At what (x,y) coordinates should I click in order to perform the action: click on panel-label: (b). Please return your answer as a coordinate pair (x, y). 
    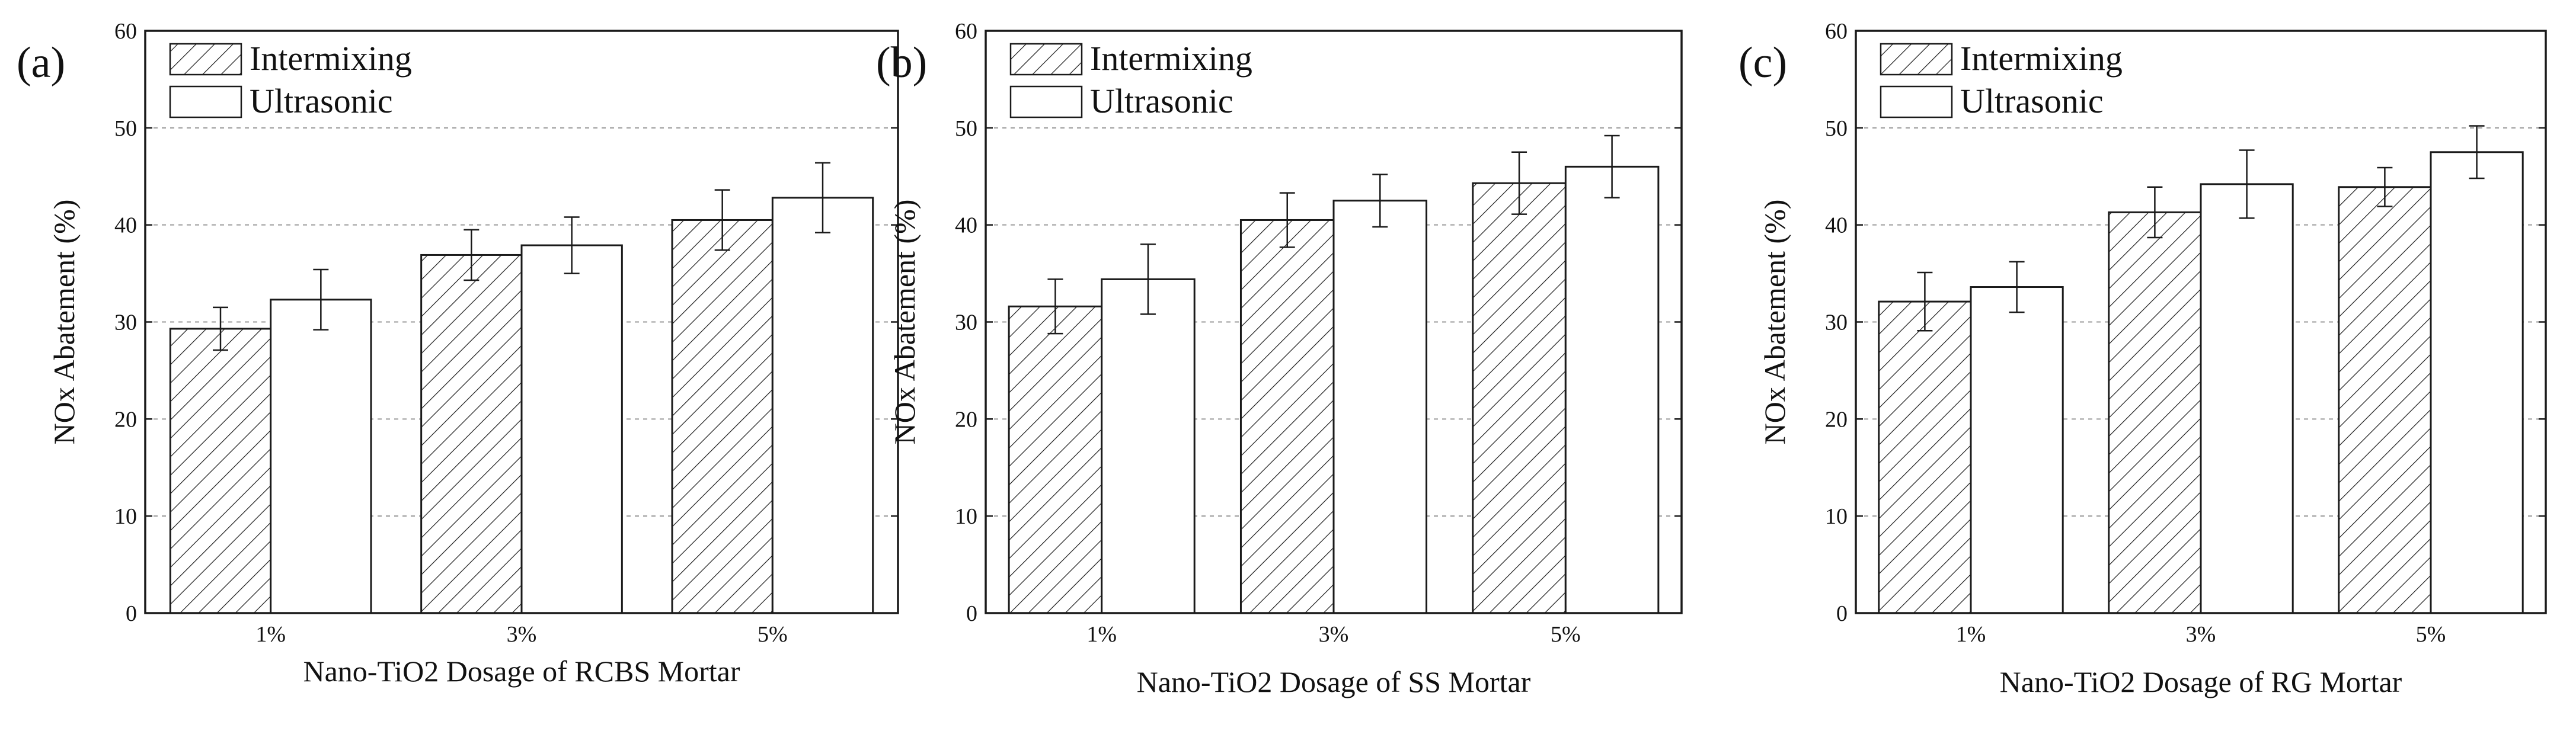
    Looking at the image, I should click on (901, 63).